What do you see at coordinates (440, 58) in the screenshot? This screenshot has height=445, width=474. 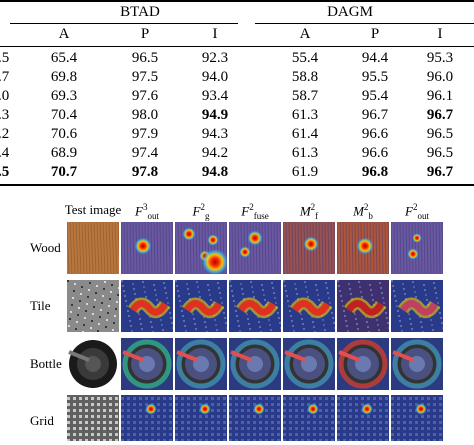 I see `table-cell: 95.3` at bounding box center [440, 58].